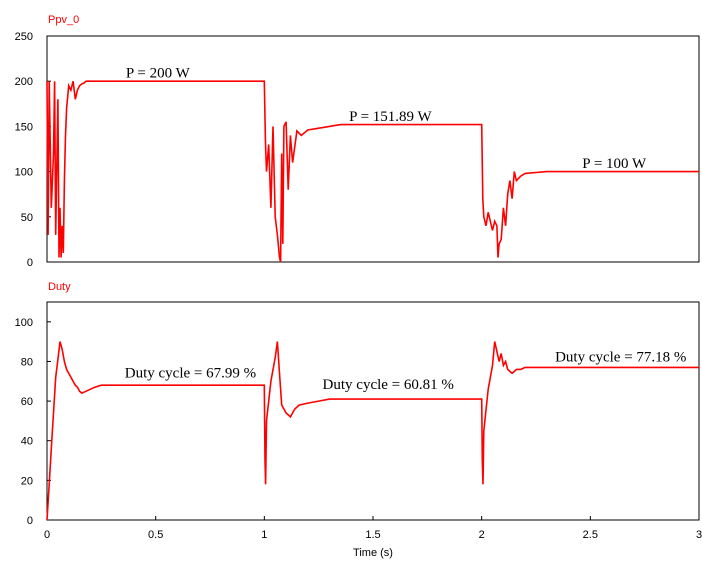 The image size is (702, 561). Describe the element at coordinates (482, 535) in the screenshot. I see `x-tick-label: 2` at that location.